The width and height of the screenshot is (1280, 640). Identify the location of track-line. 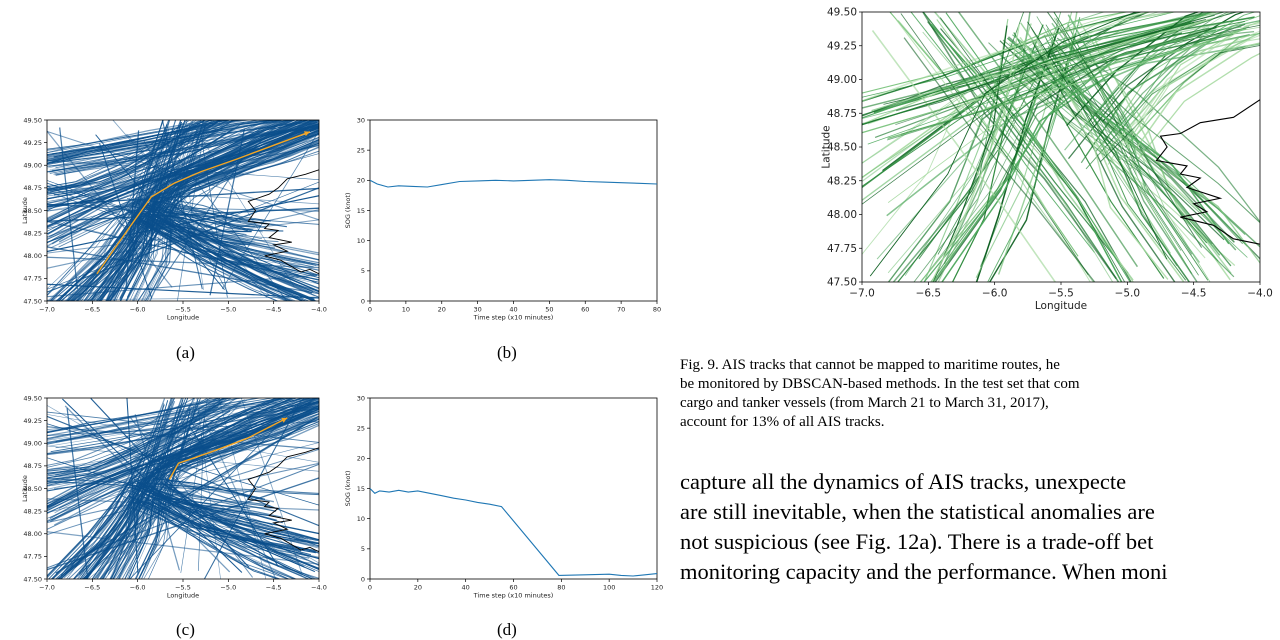
(992, 126).